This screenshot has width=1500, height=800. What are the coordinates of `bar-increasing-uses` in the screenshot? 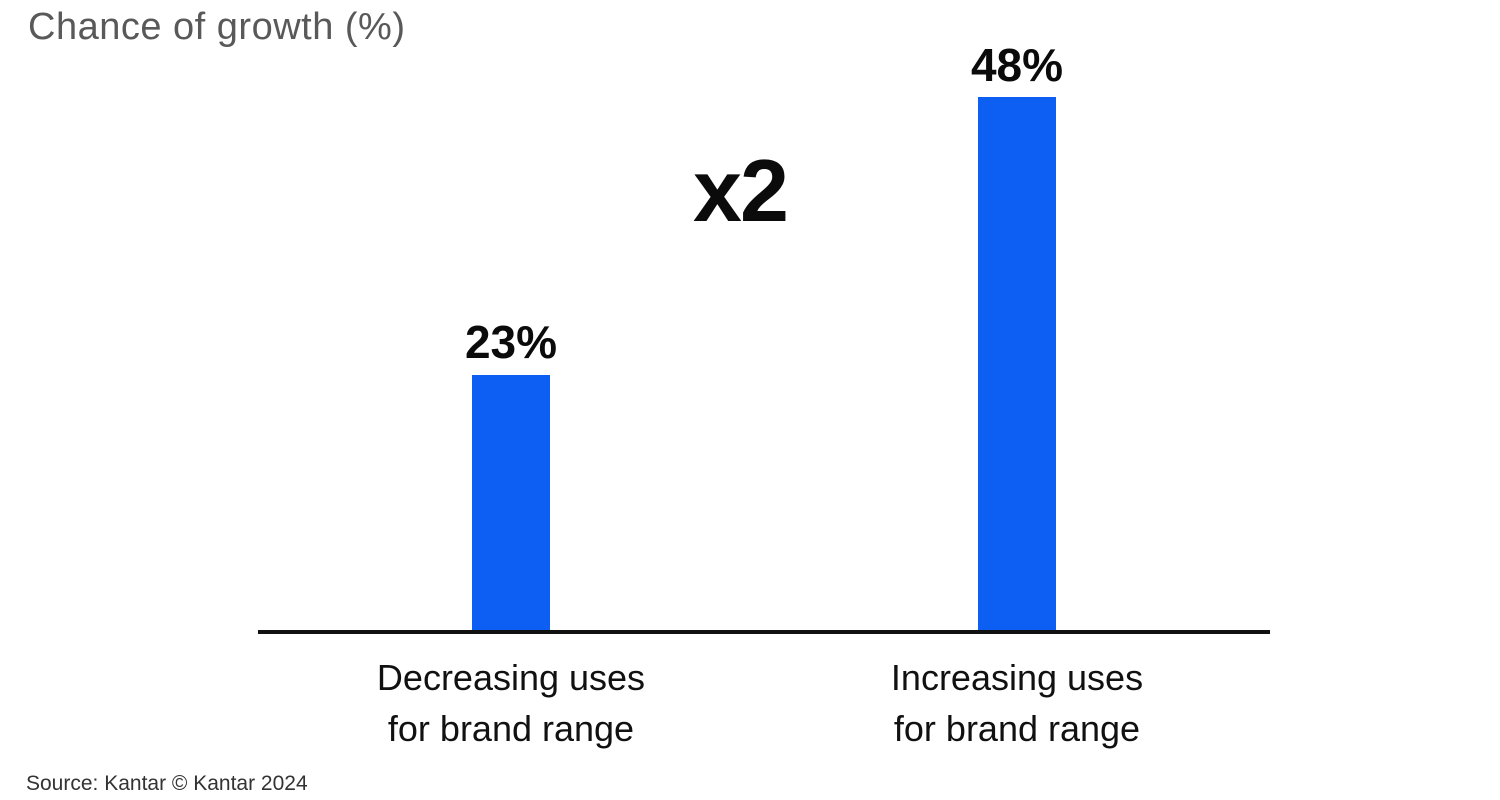 It's located at (1017, 363).